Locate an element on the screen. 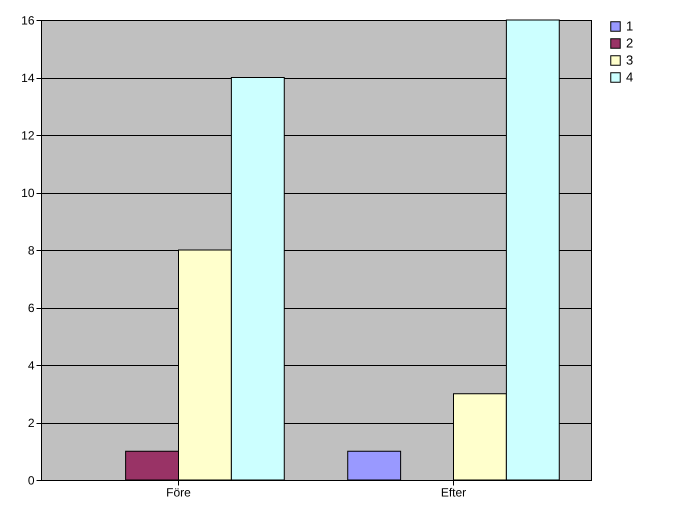 Image resolution: width=693 pixels, height=523 pixels. y-tick-label: 14 is located at coordinates (28, 78).